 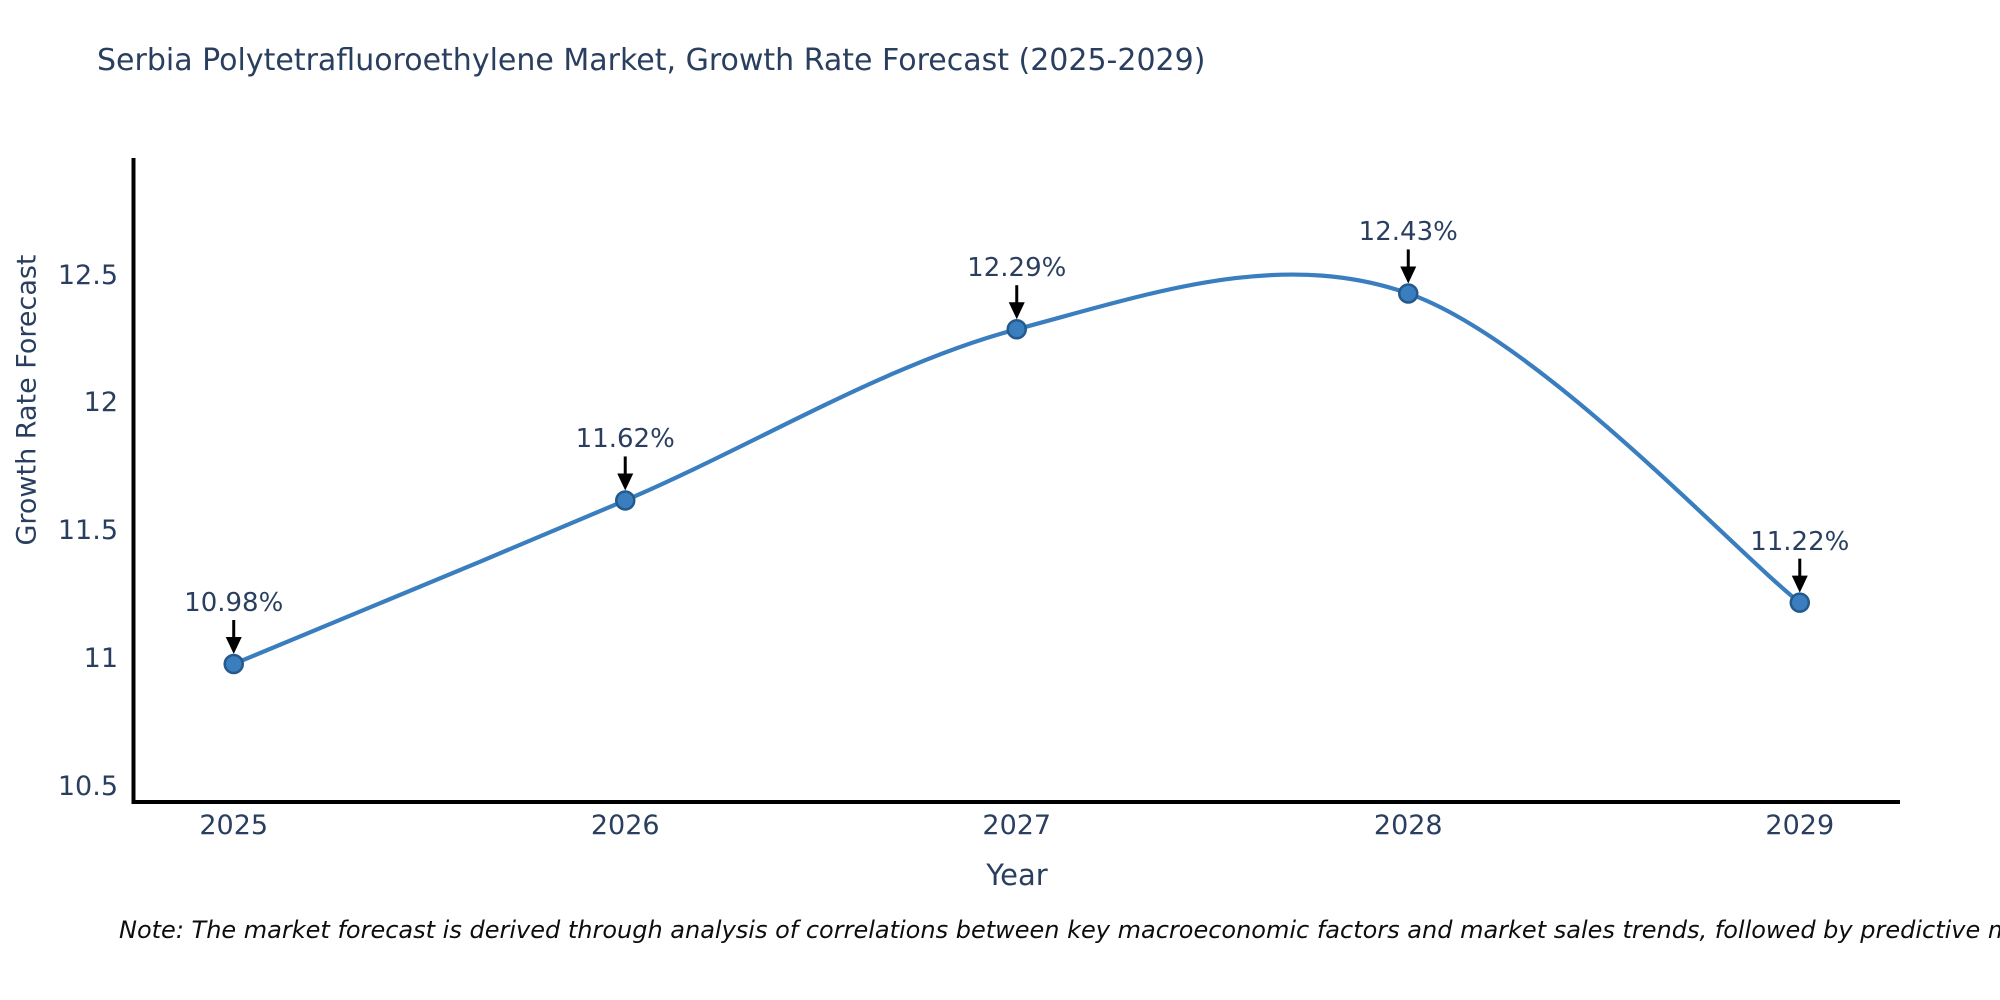 What do you see at coordinates (100, 658) in the screenshot?
I see `y-tick-label: 11` at bounding box center [100, 658].